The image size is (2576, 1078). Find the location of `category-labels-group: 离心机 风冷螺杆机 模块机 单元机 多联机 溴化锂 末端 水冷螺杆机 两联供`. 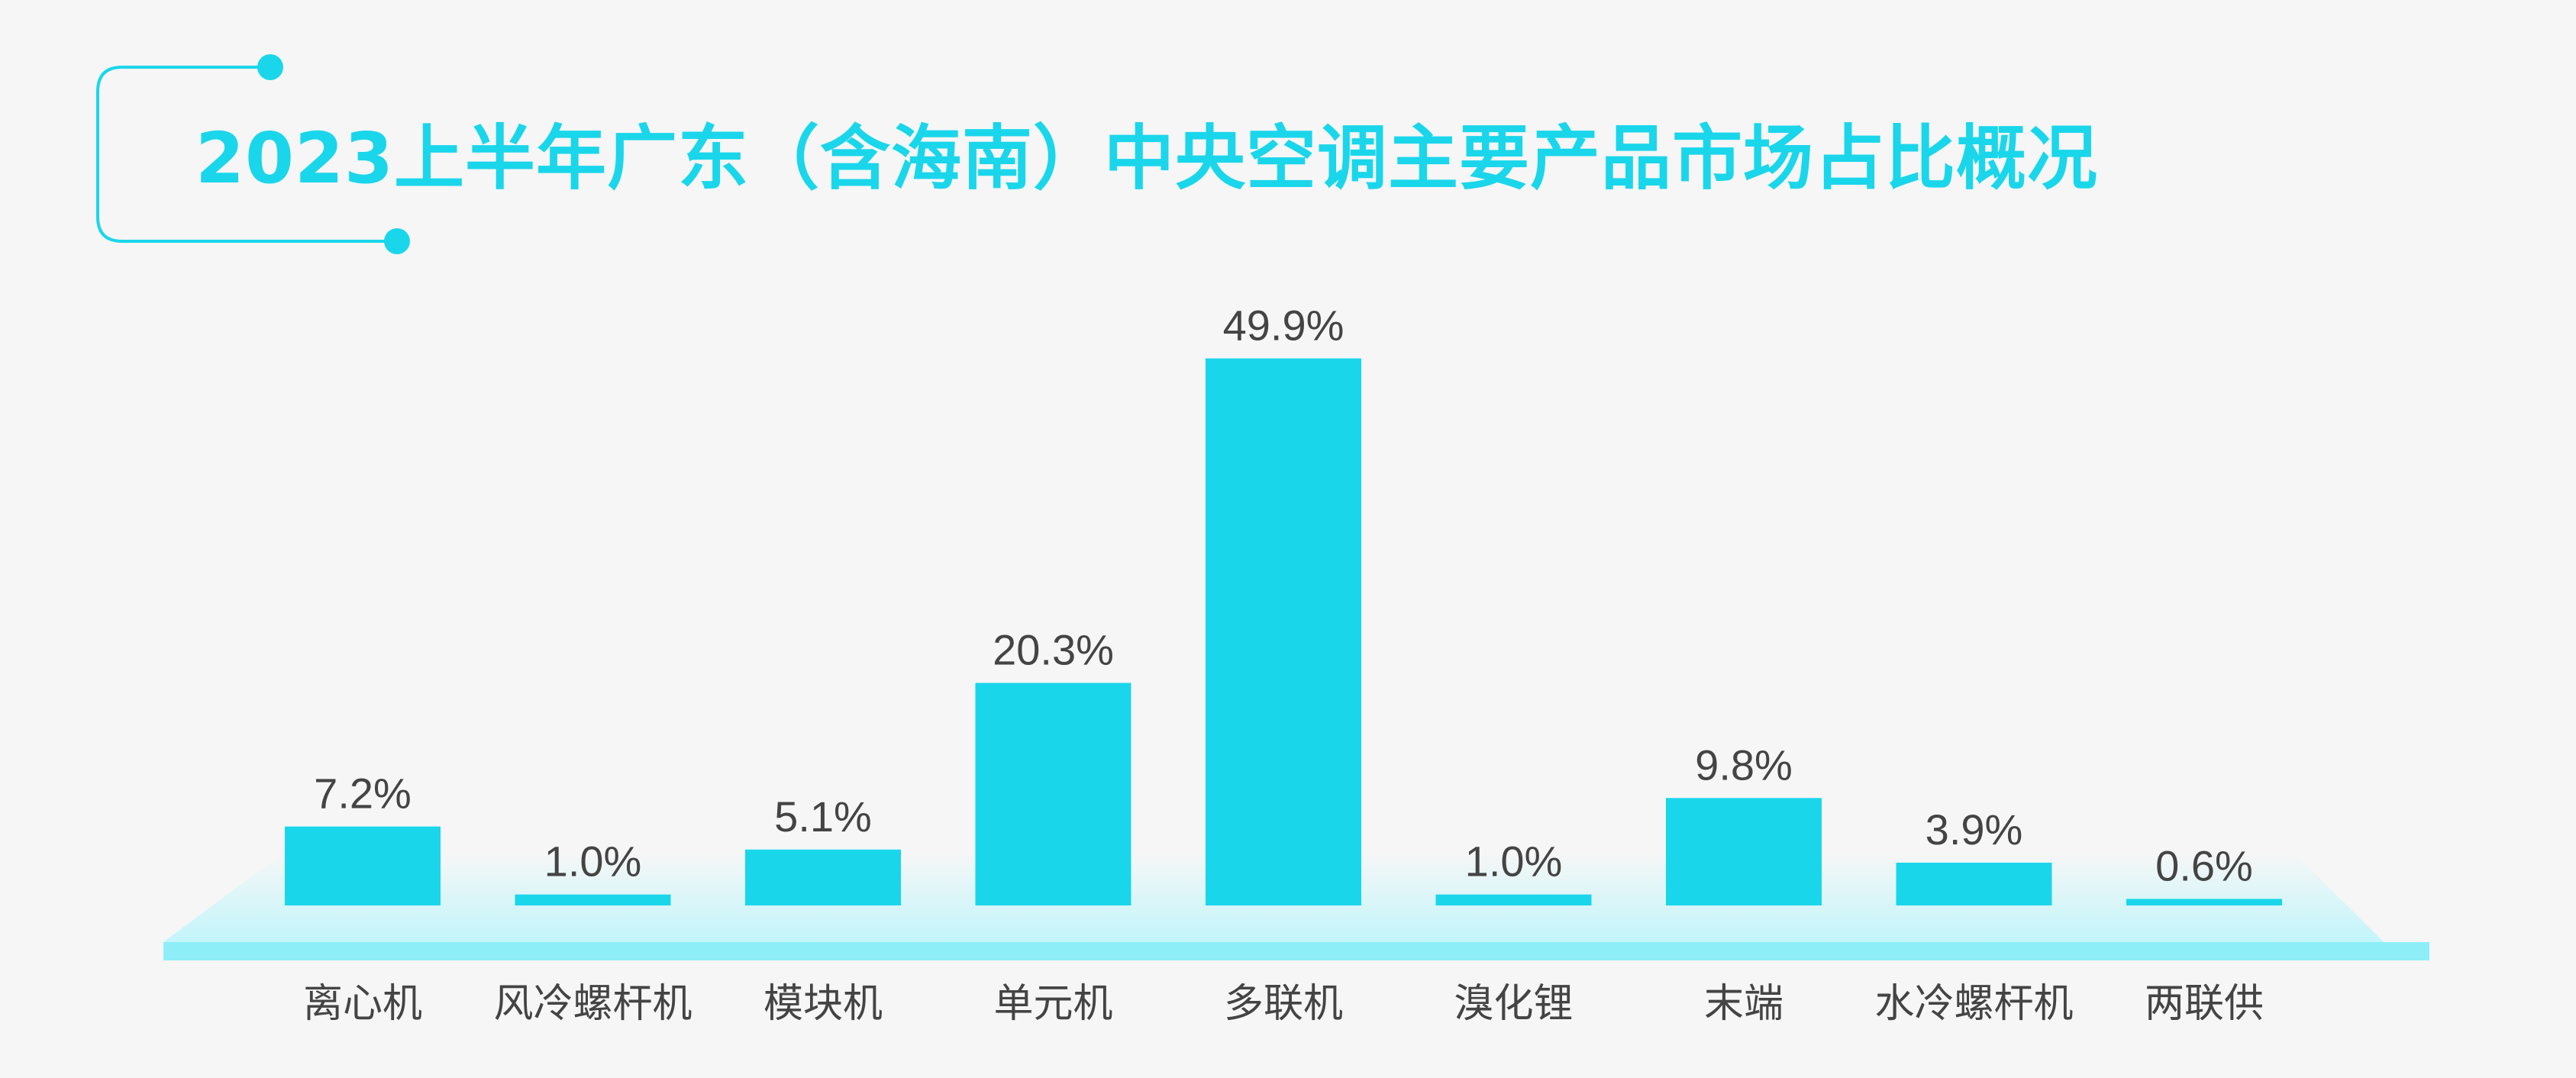

category-labels-group: 离心机 风冷螺杆机 模块机 单元机 多联机 溴化锂 末端 水冷螺杆机 两联供 is located at coordinates (1283, 1004).